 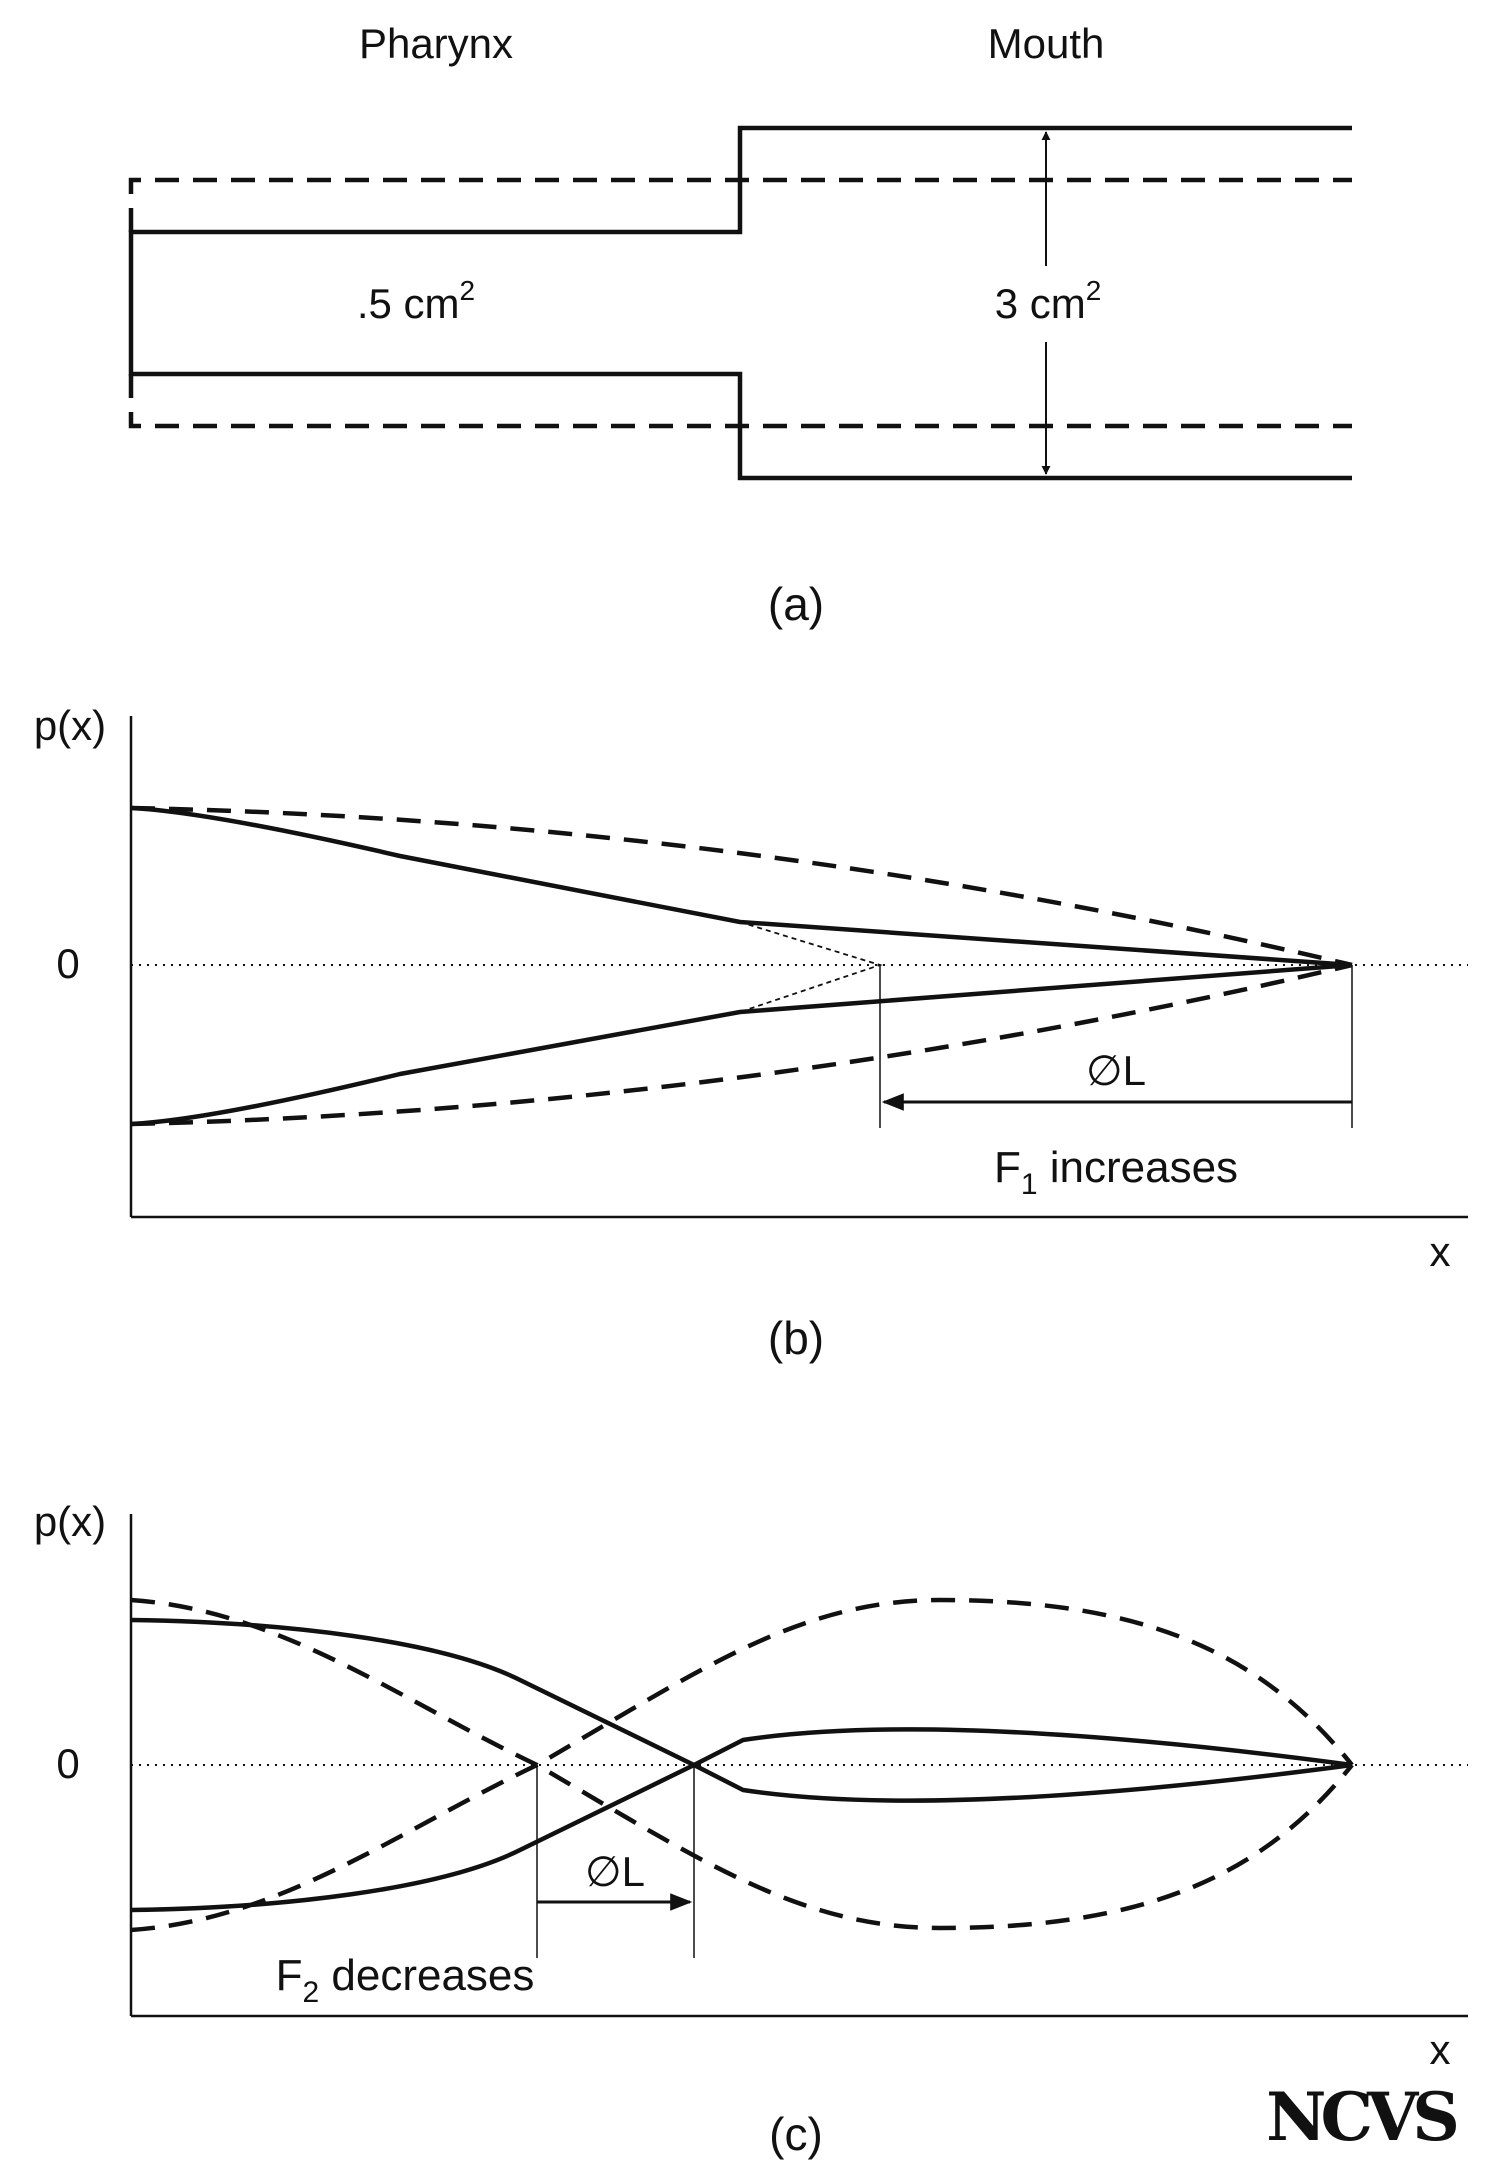 What do you see at coordinates (70, 1521) in the screenshot?
I see `ylabel-c: p(x)` at bounding box center [70, 1521].